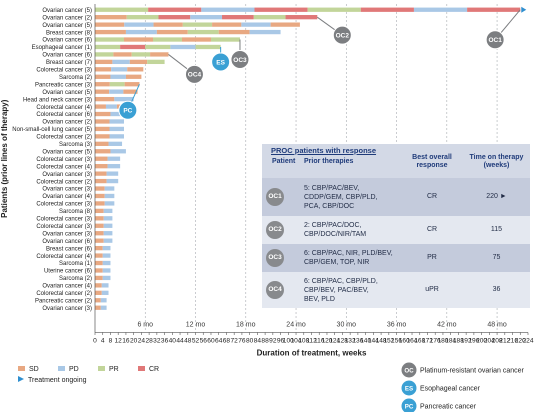 The width and height of the screenshot is (544, 412). Describe the element at coordinates (119, 340) in the screenshot. I see `x-tick-label: 12` at that location.